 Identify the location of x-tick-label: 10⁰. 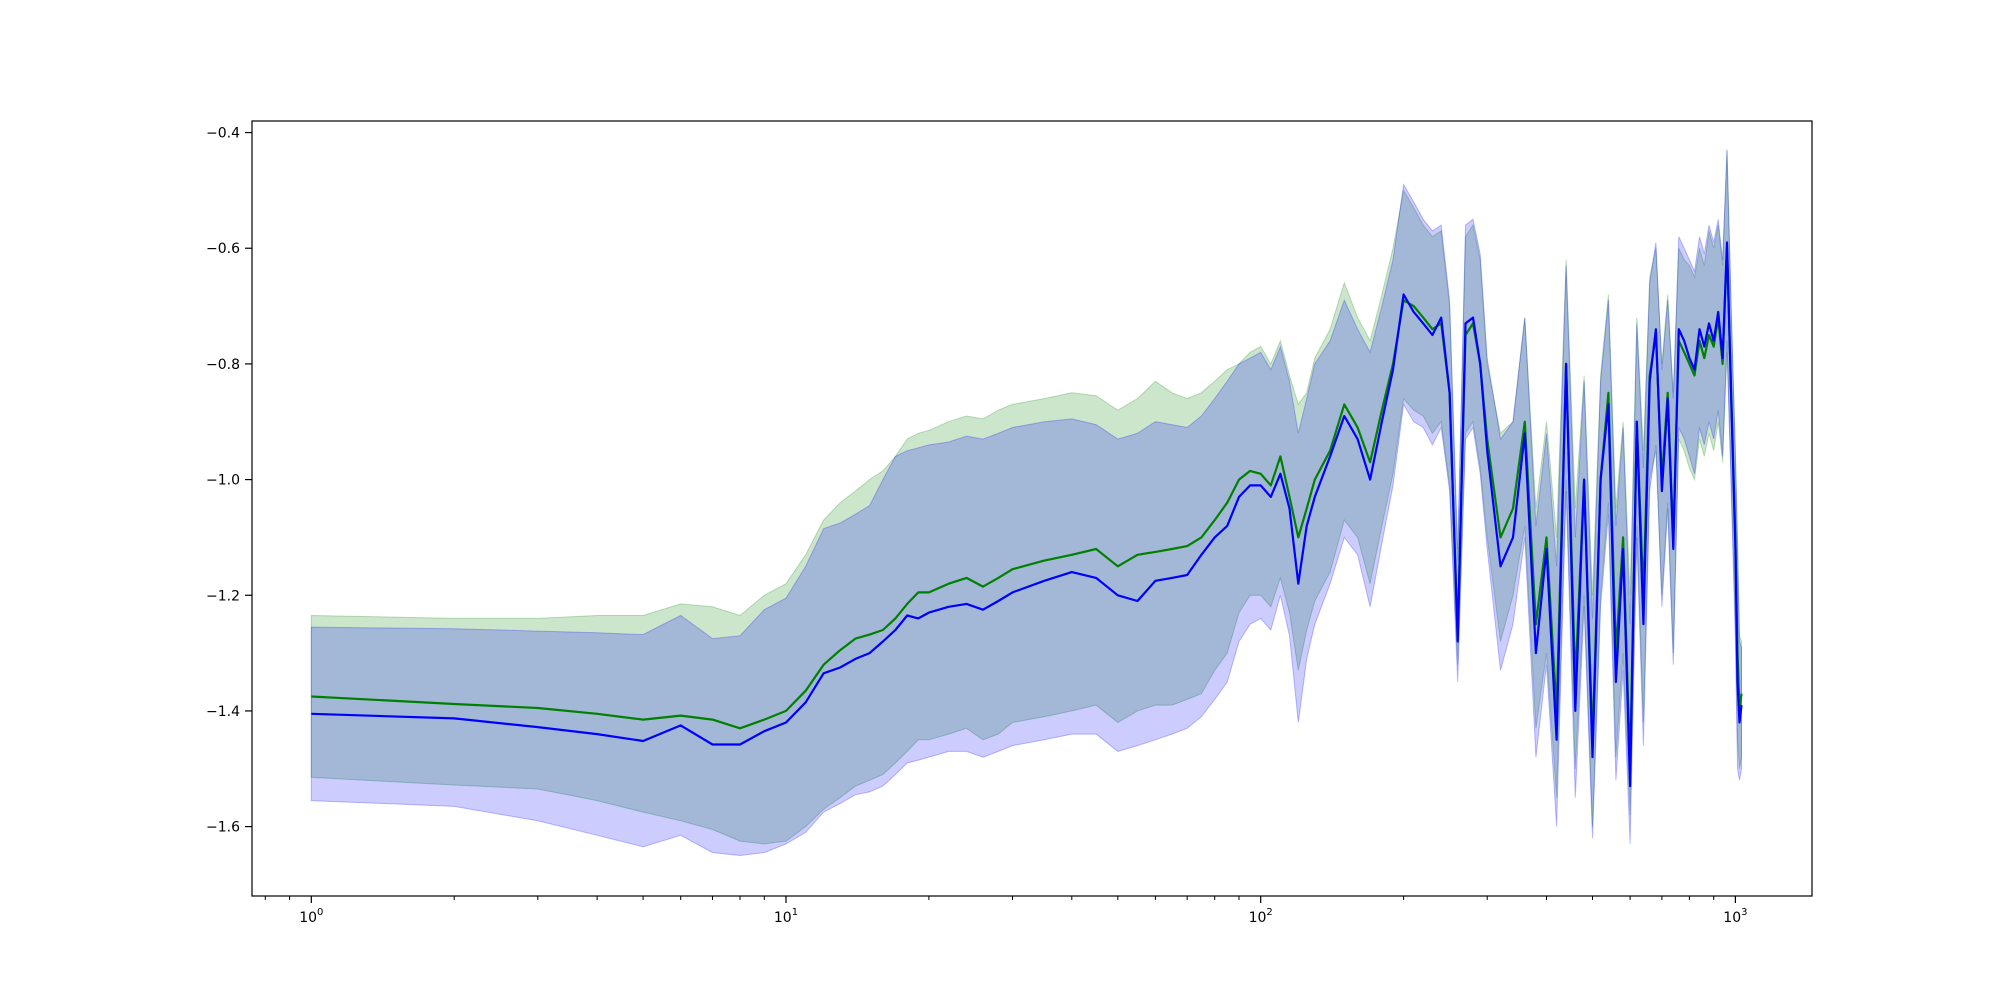
(311, 916).